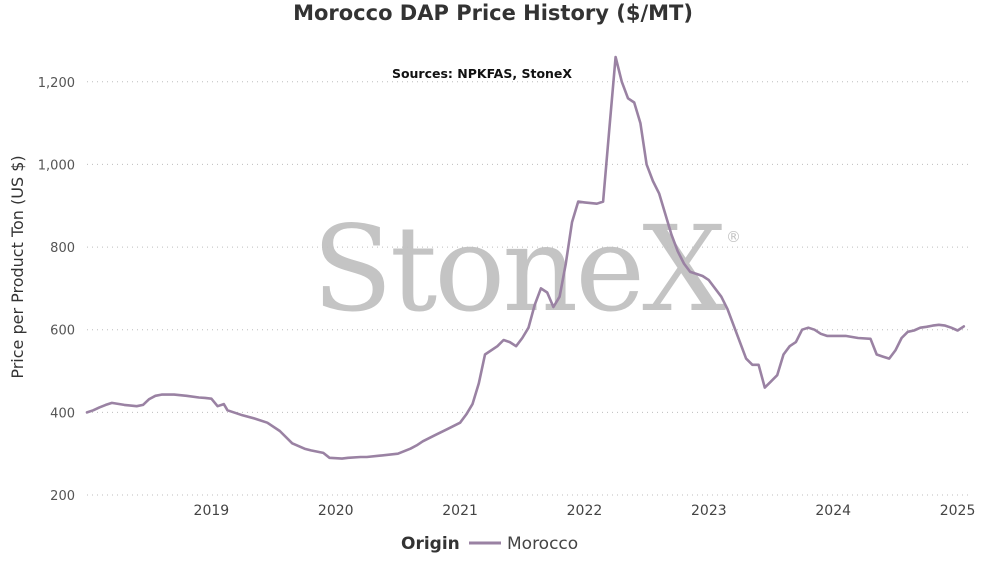 Image resolution: width=981 pixels, height=568 pixels. Describe the element at coordinates (62, 413) in the screenshot. I see `y-tick-label: 400` at that location.